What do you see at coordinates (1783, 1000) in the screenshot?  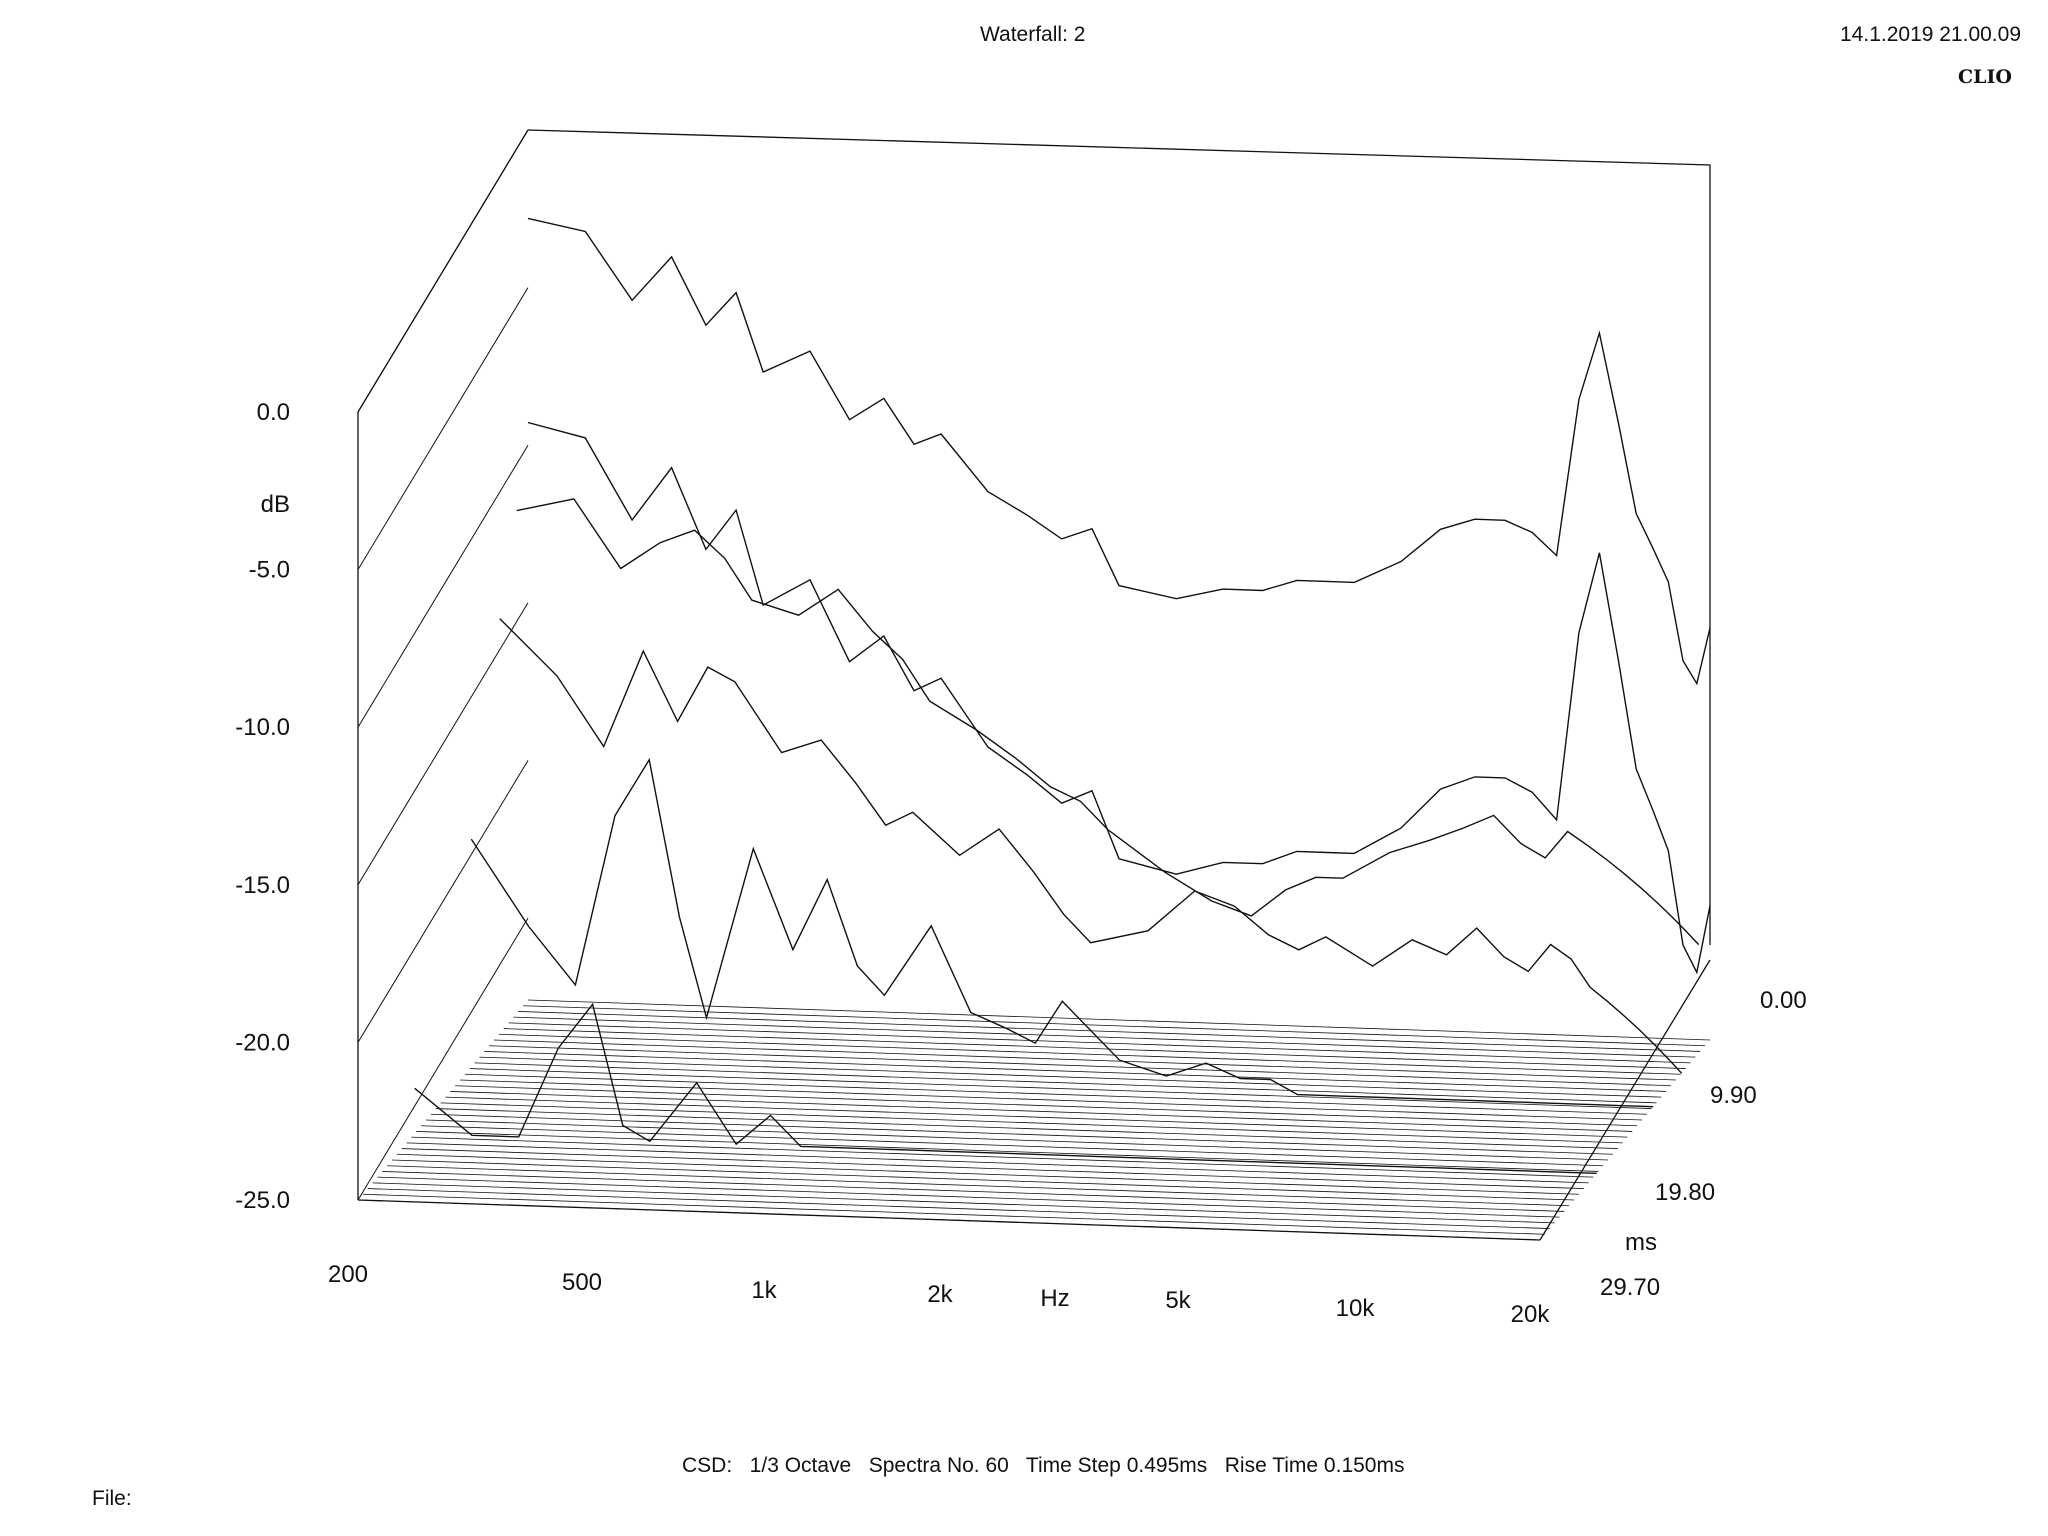 I see `z-tick-label: 0.00` at bounding box center [1783, 1000].